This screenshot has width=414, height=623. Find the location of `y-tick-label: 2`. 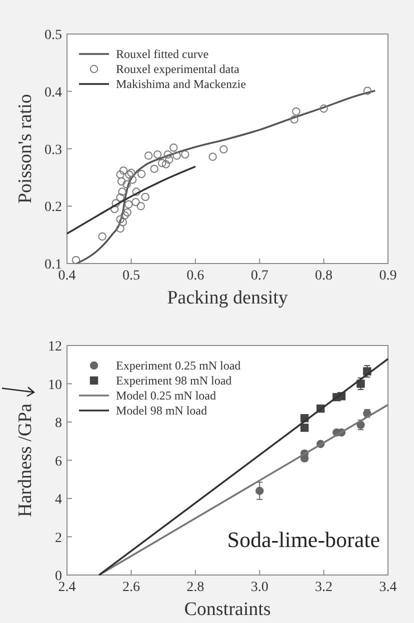

y-tick-label: 2 is located at coordinates (58, 538).